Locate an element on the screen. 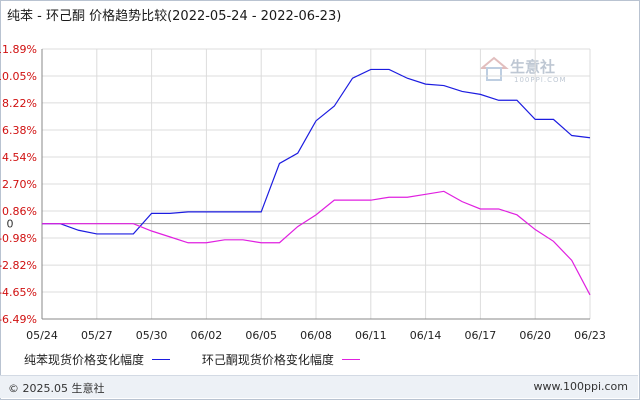 Image resolution: width=640 pixels, height=400 pixels. y-tick-label: 8.22% is located at coordinates (19, 103).